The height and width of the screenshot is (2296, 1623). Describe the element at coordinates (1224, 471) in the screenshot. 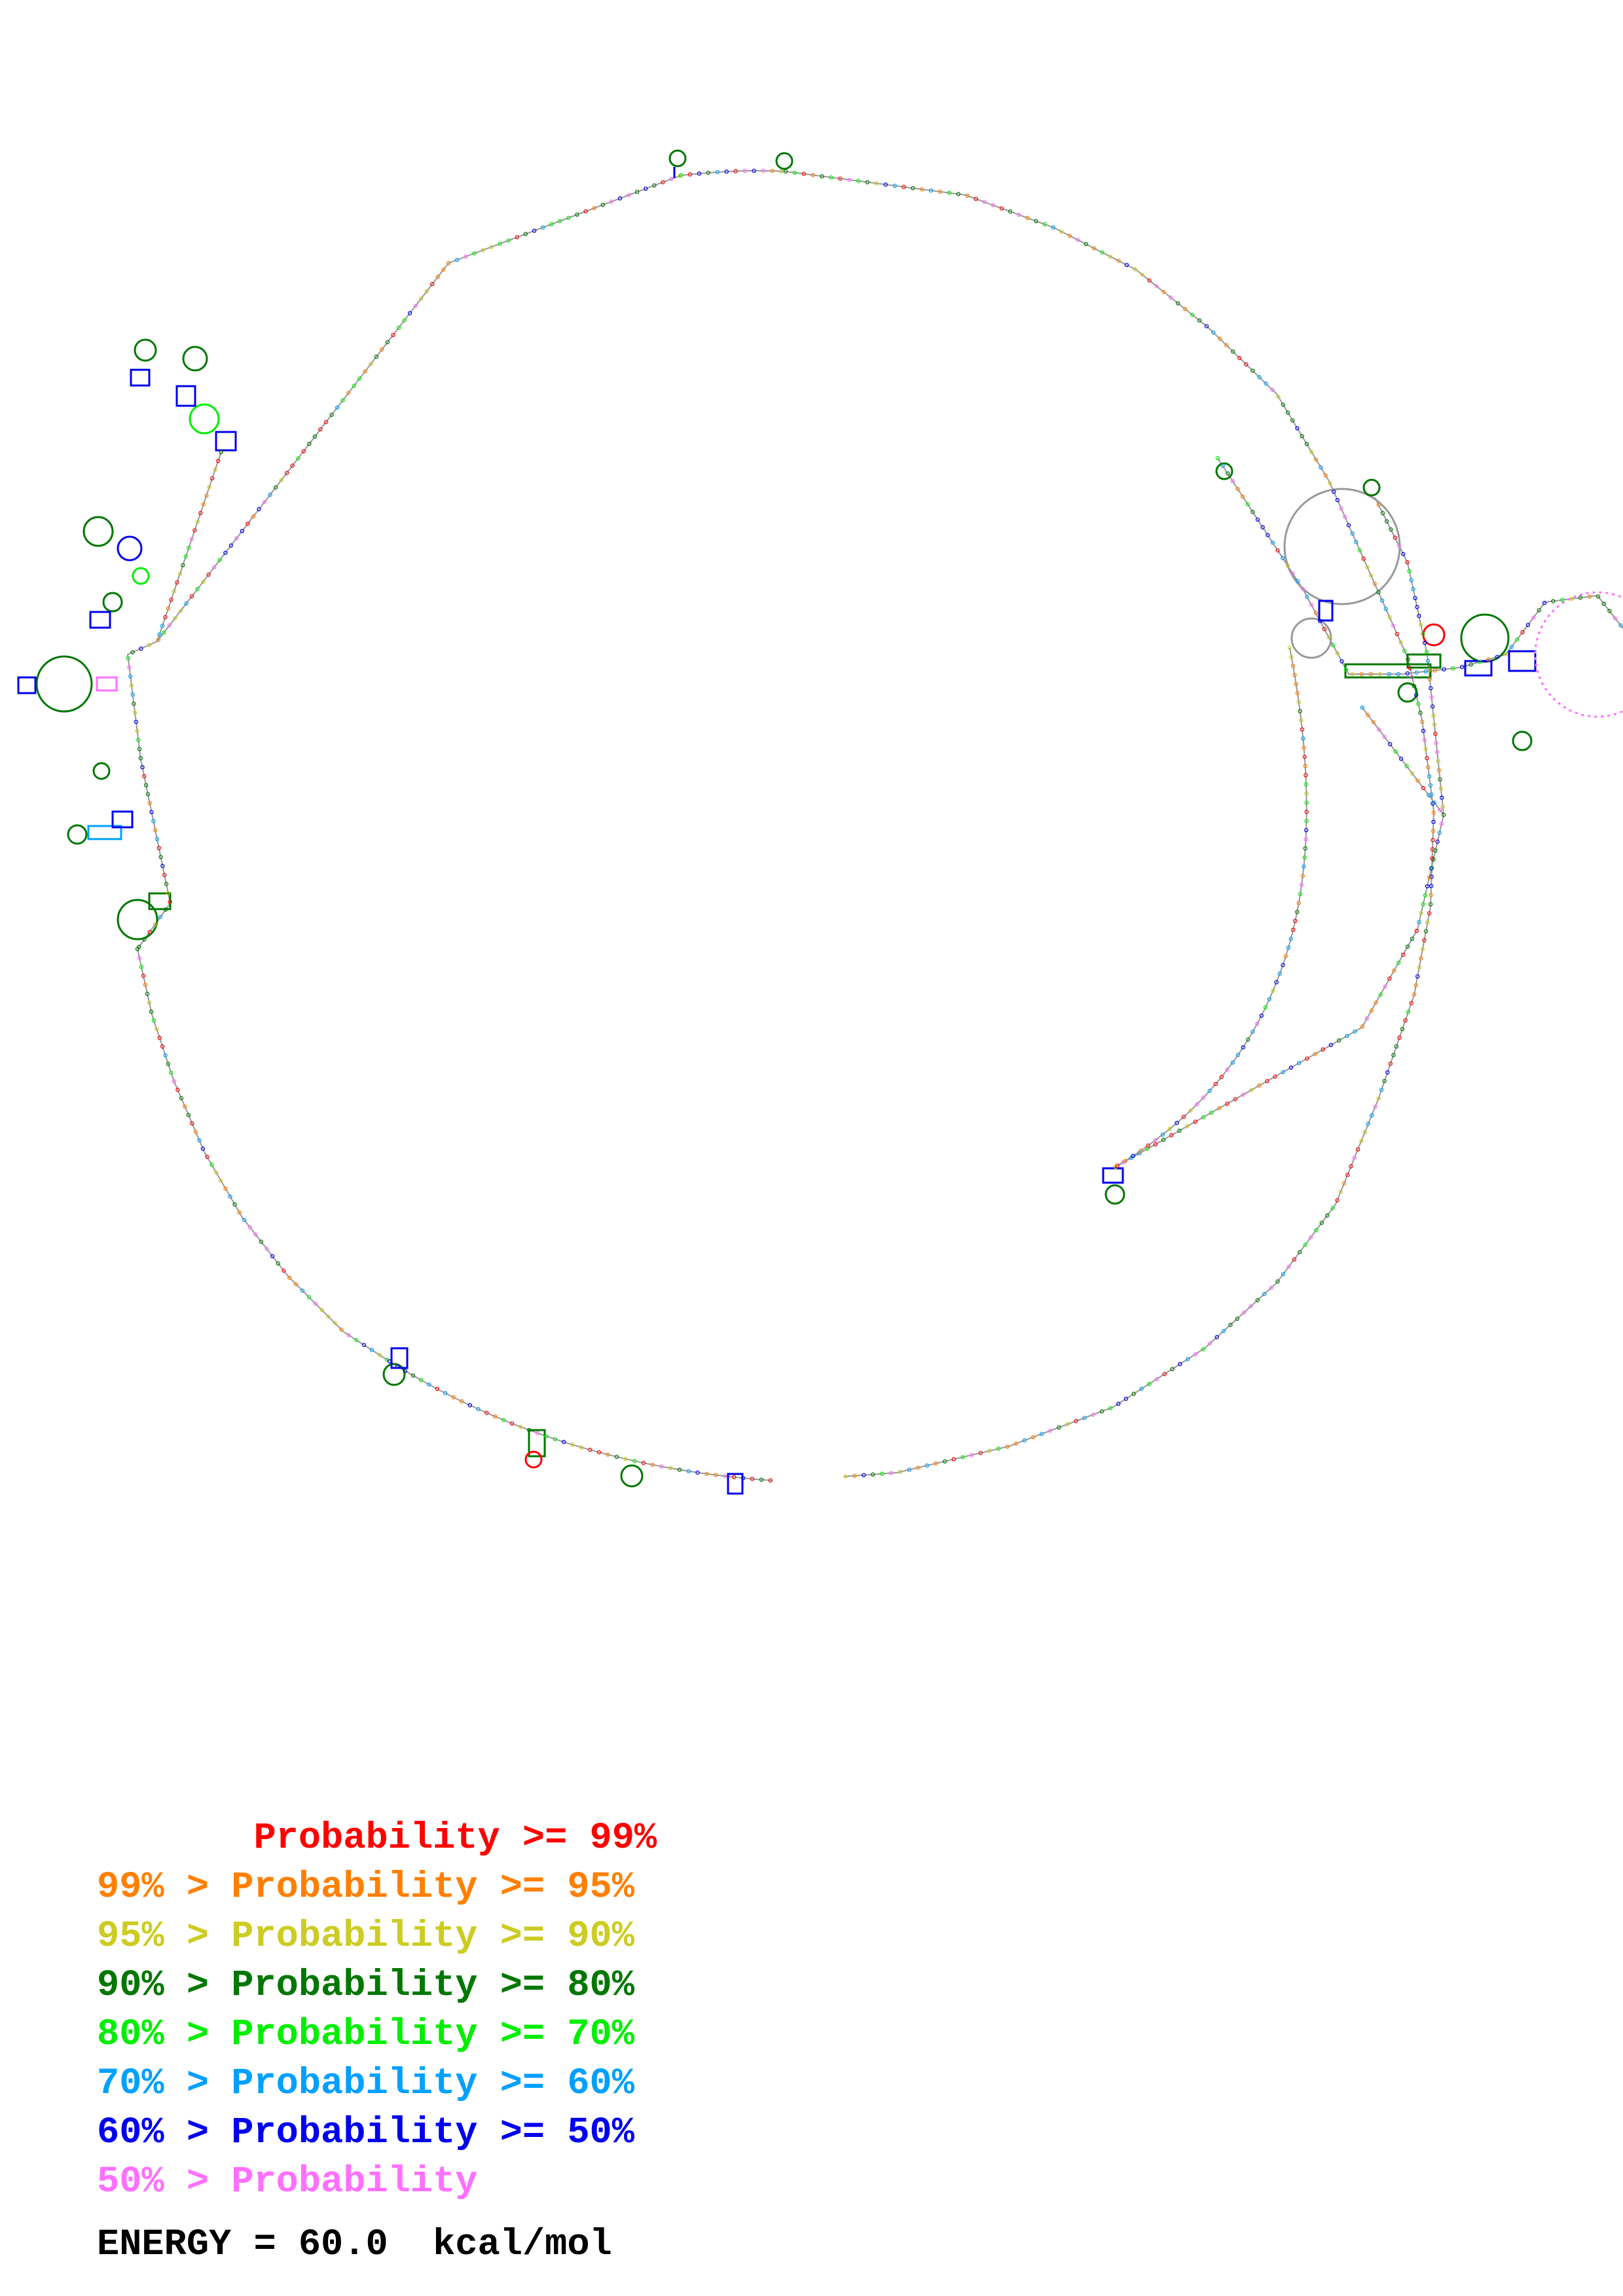

I see `hairpin-loop` at that location.